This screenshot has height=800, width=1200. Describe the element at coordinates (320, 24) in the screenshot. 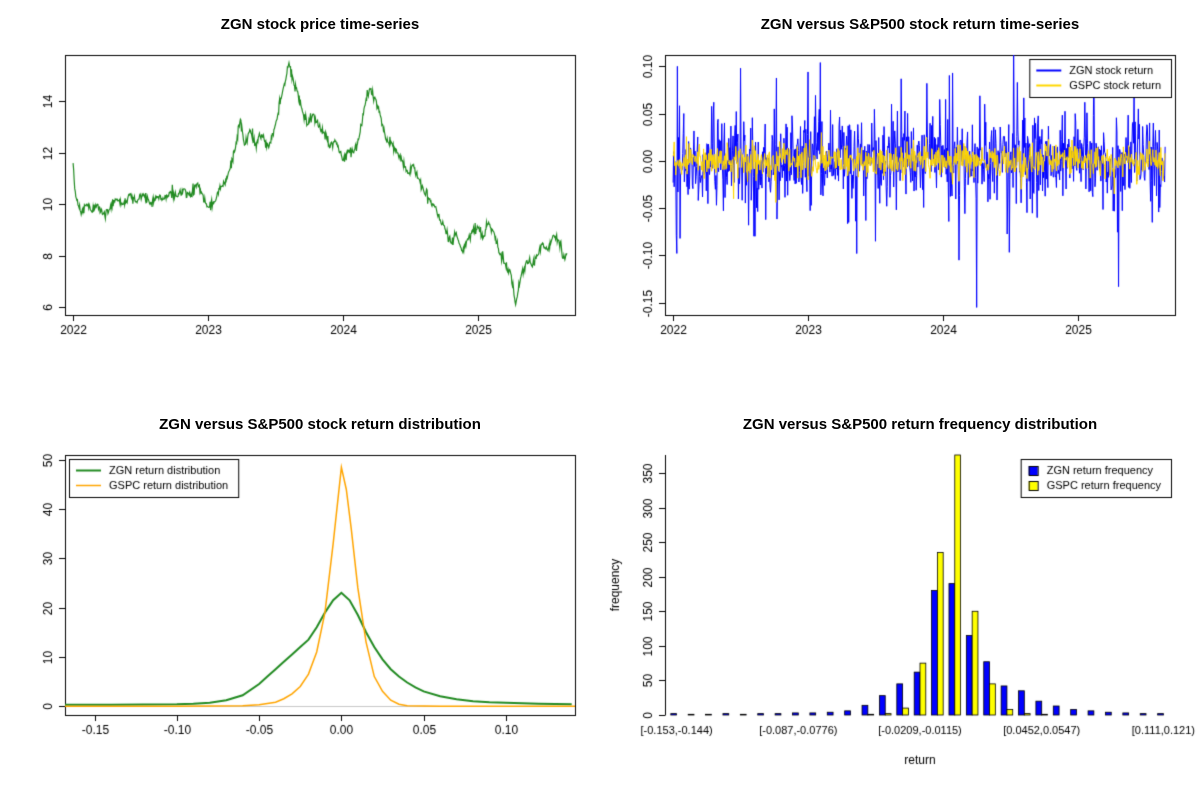

I see `price-chart-title: ZGN stock price time-series` at that location.